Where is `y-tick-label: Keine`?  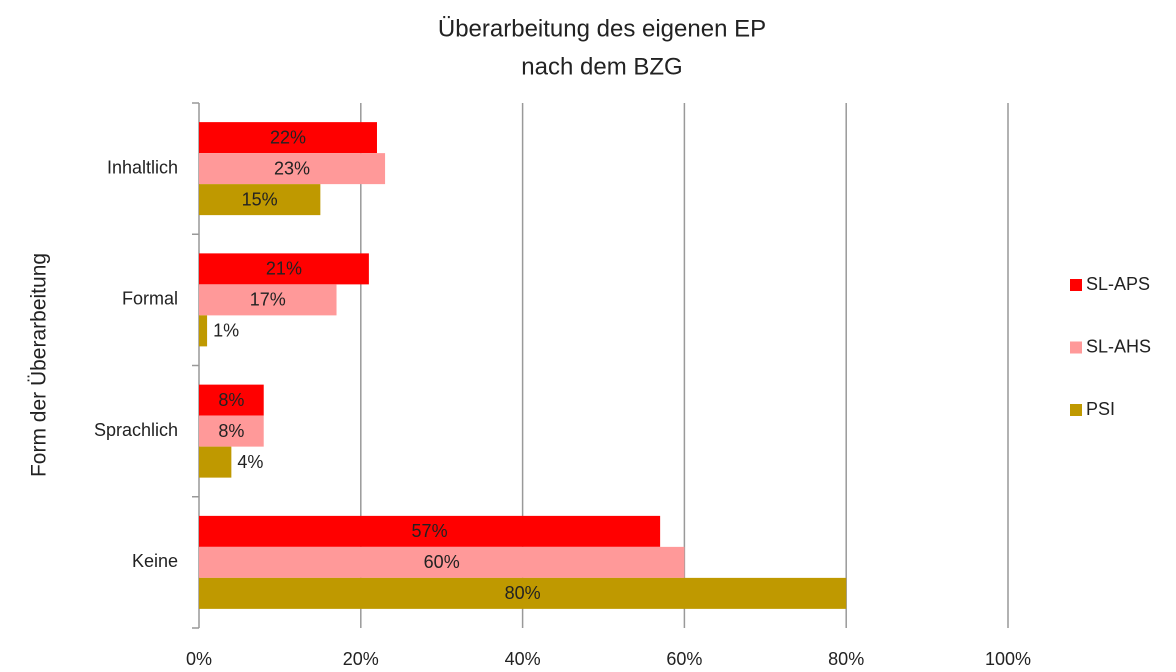
y-tick-label: Keine is located at coordinates (155, 561).